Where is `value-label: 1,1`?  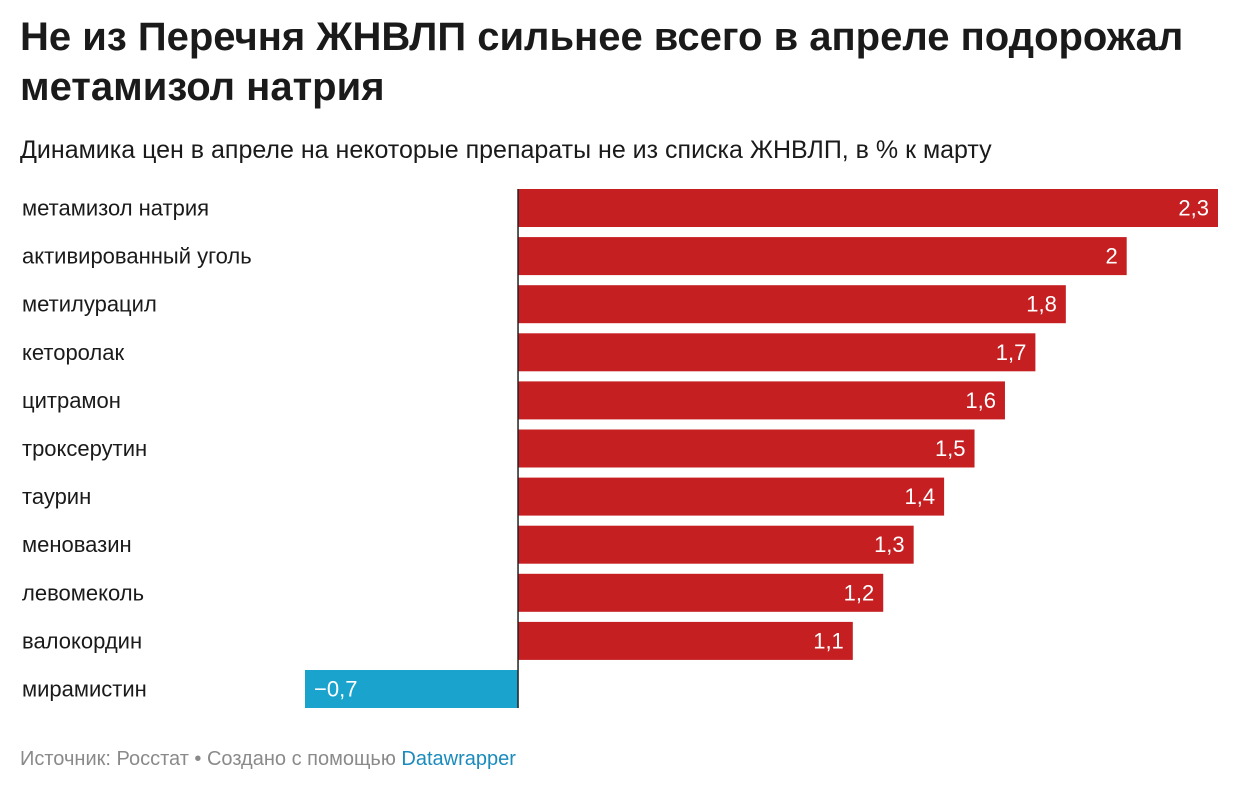
value-label: 1,1 is located at coordinates (828, 640).